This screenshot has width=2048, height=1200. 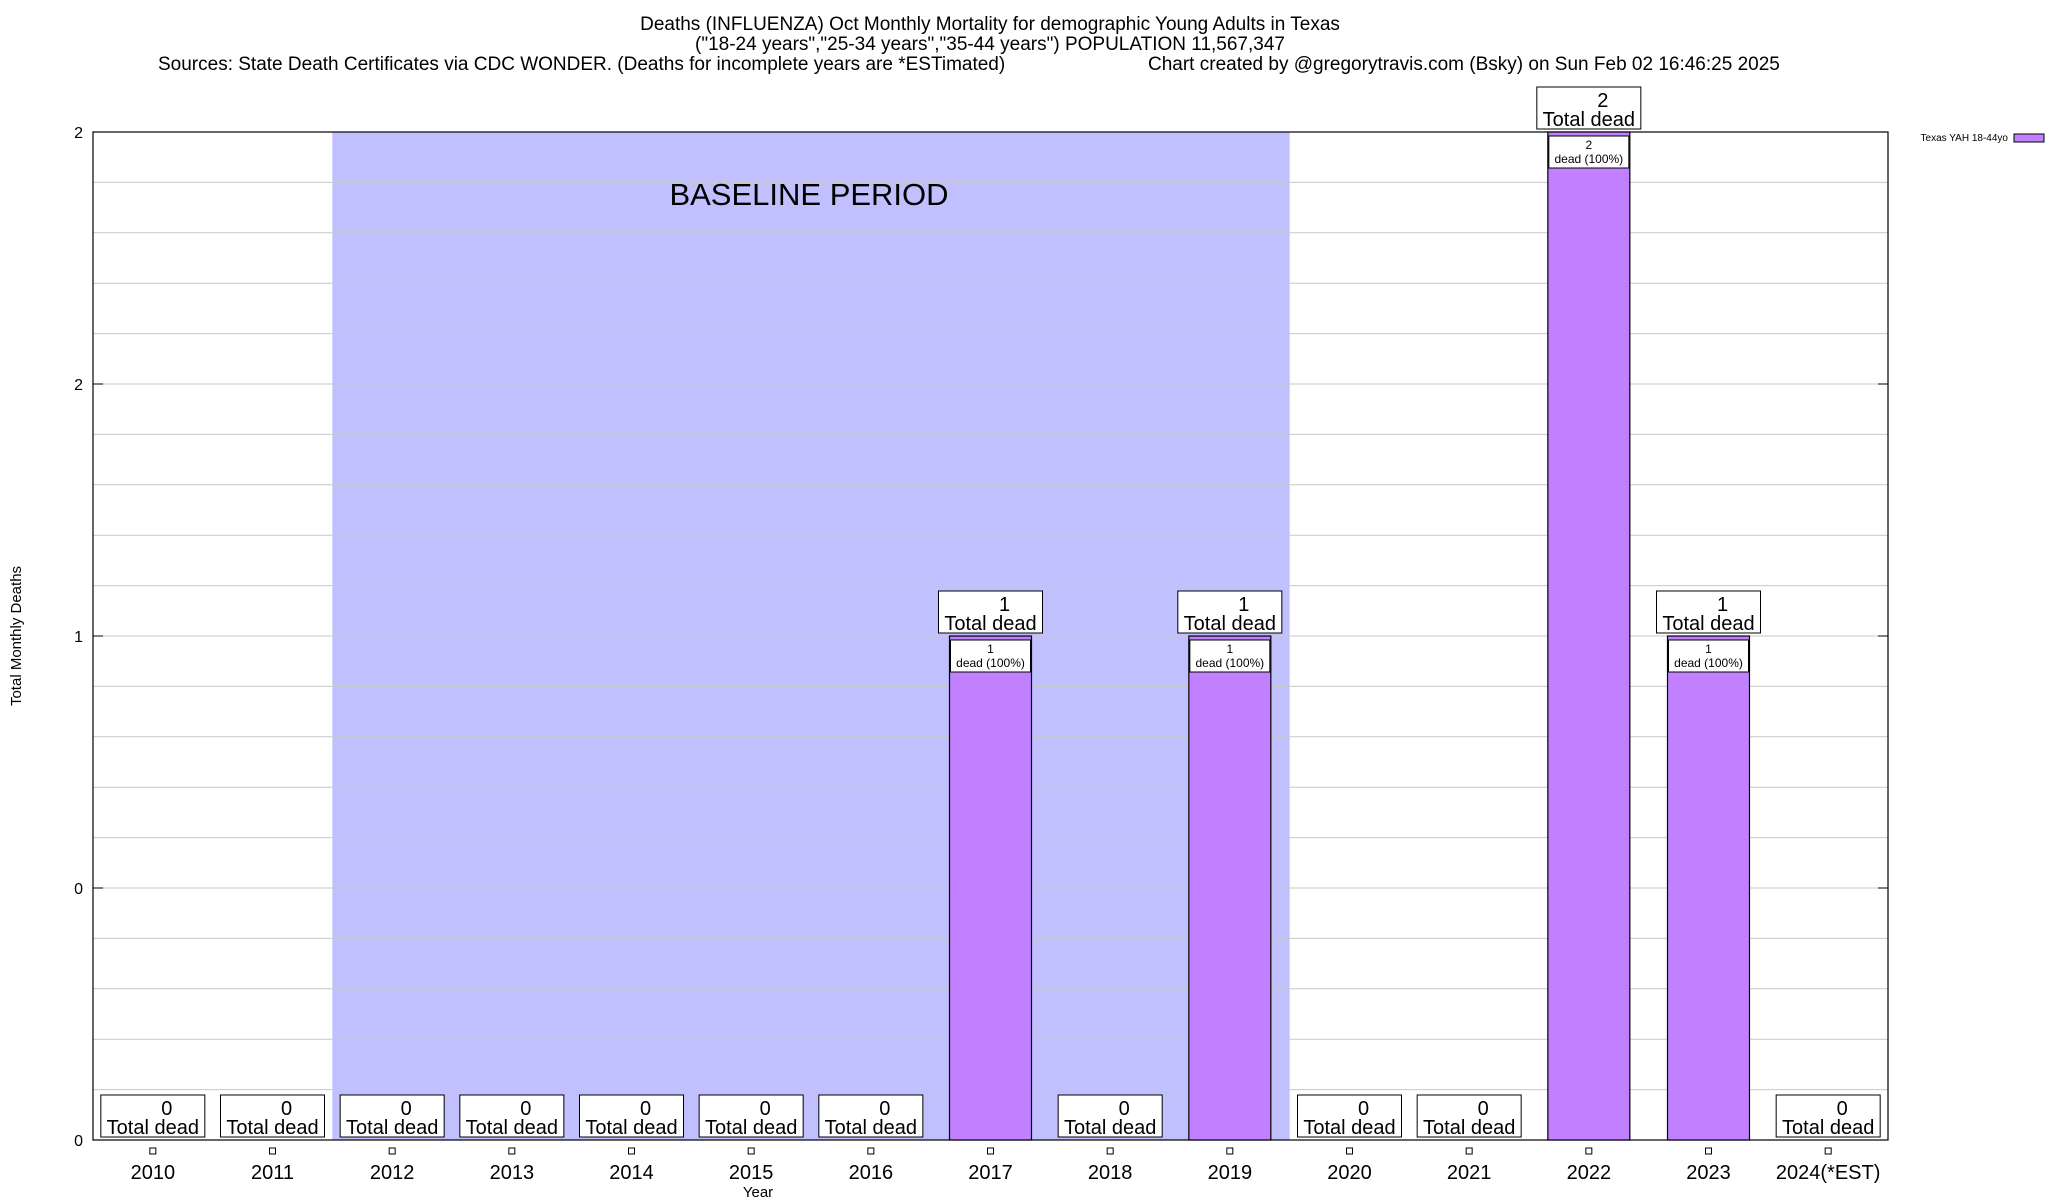 What do you see at coordinates (1230, 1173) in the screenshot?
I see `x-tick-label: 2019` at bounding box center [1230, 1173].